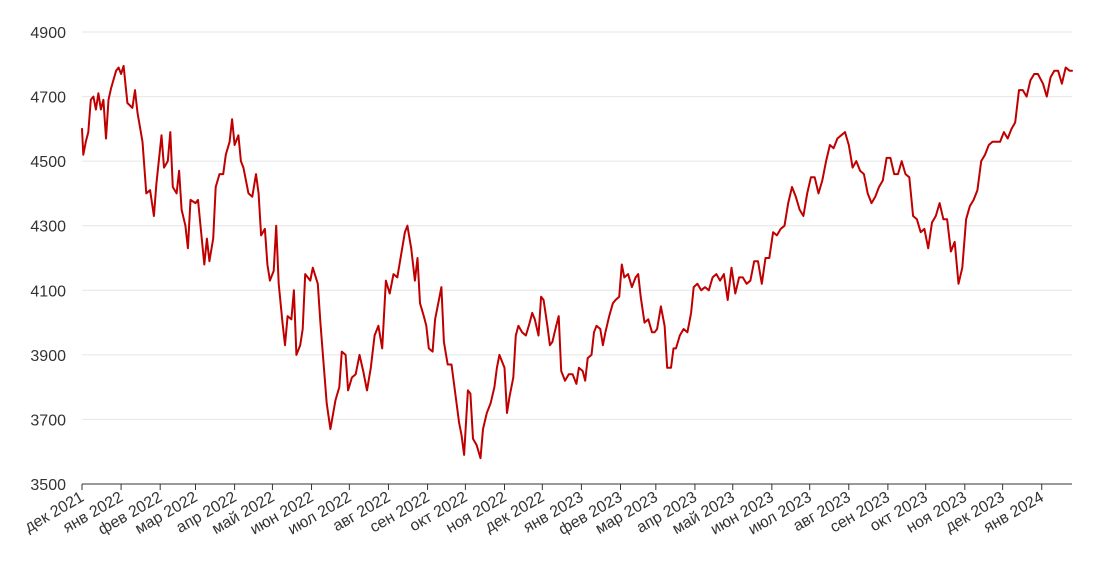 The height and width of the screenshot is (571, 1100). Describe the element at coordinates (48, 291) in the screenshot. I see `y-tick-label-4100: 4100` at that location.